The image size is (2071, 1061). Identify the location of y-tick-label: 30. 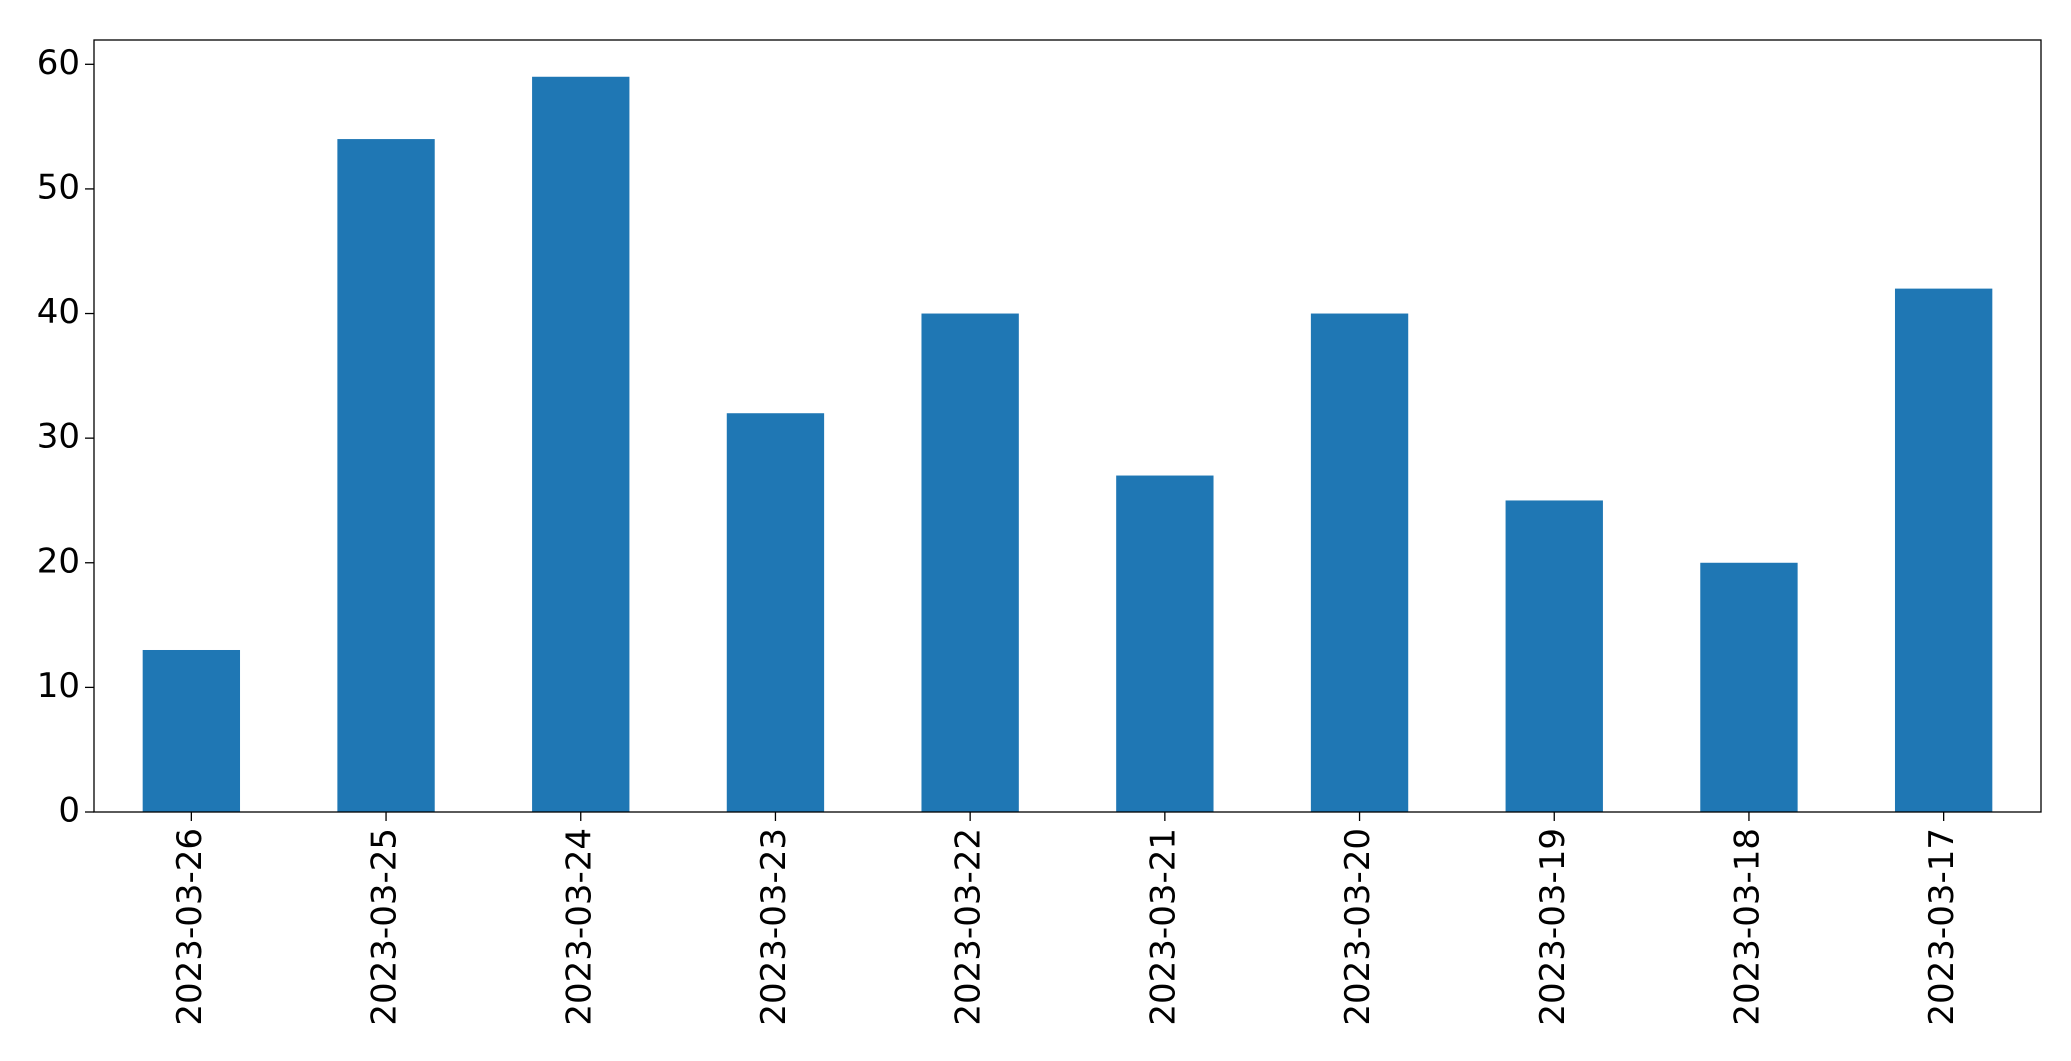
(58, 437).